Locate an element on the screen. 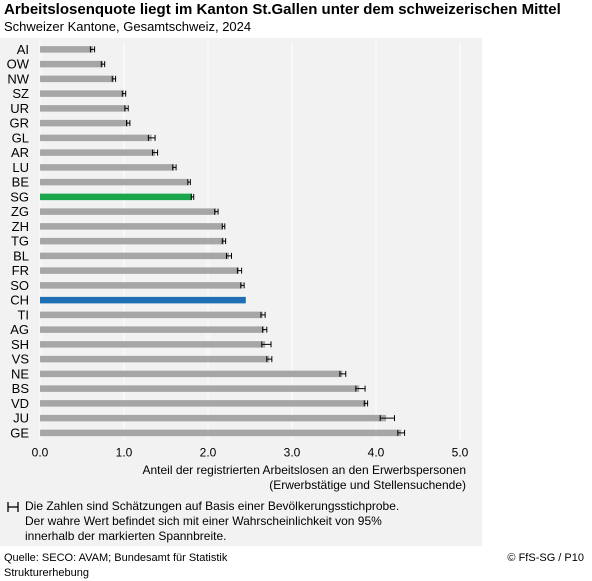 This screenshot has height=581, width=592. error-bar-sg is located at coordinates (192, 196).